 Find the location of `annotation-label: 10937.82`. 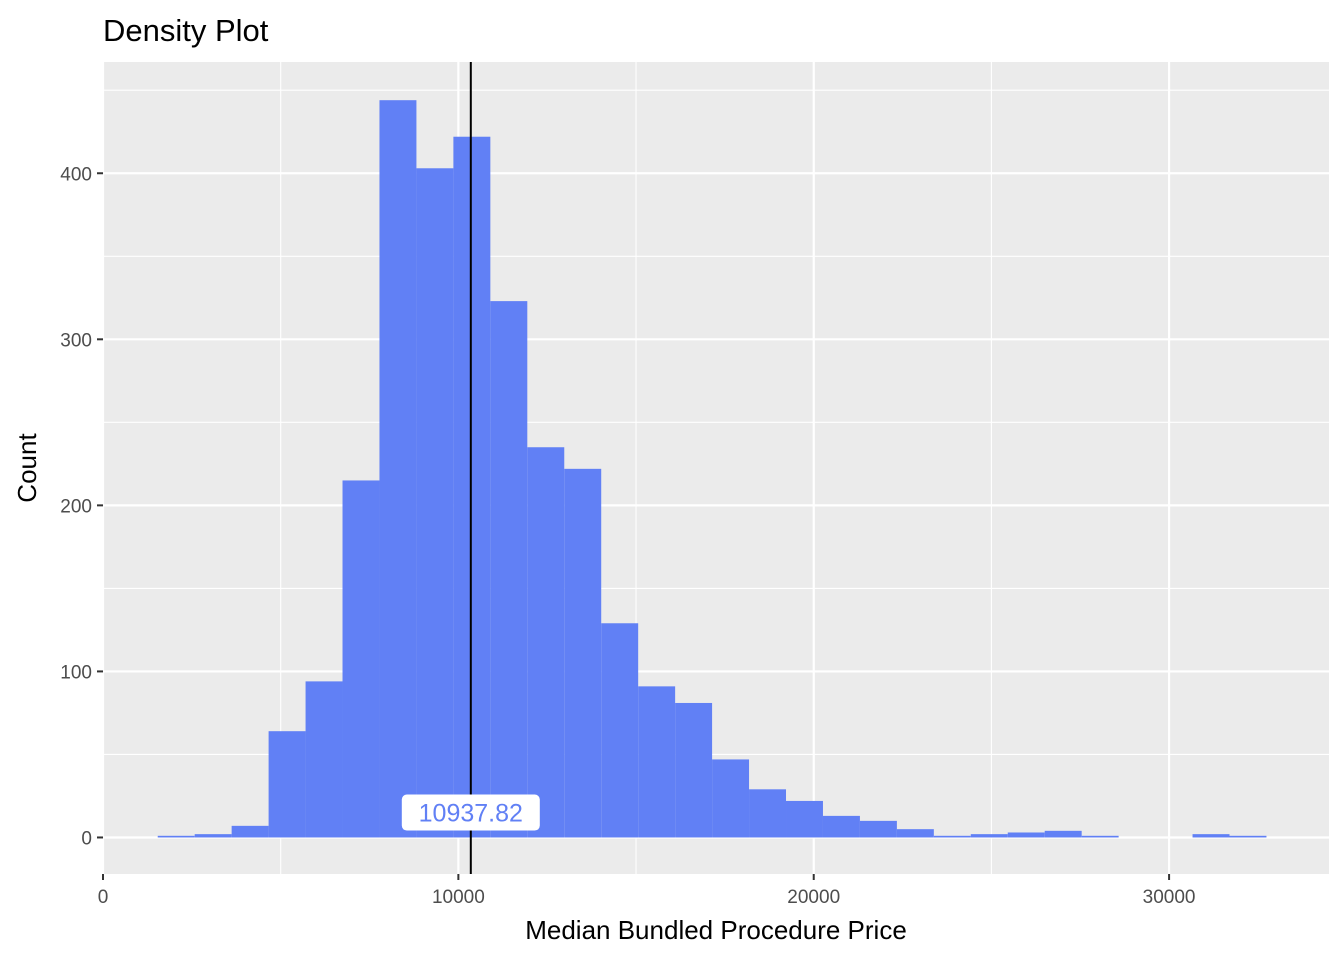

annotation-label: 10937.82 is located at coordinates (471, 814).